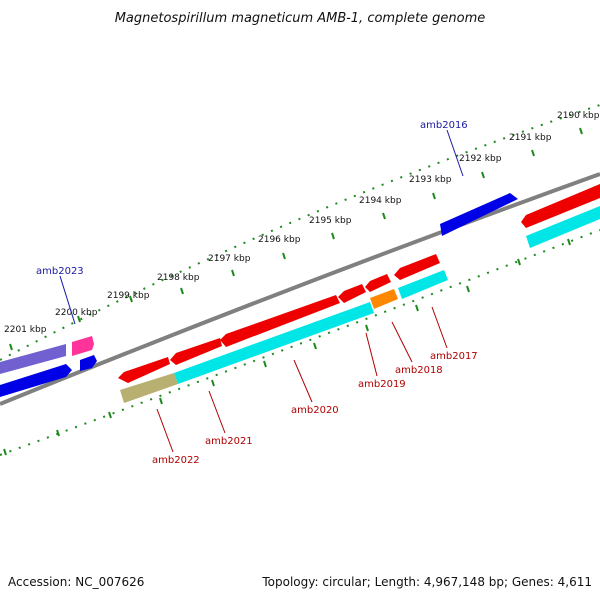 This screenshot has height=600, width=600. Describe the element at coordinates (25, 330) in the screenshot. I see `kbp-label: 2201 kbp` at that location.